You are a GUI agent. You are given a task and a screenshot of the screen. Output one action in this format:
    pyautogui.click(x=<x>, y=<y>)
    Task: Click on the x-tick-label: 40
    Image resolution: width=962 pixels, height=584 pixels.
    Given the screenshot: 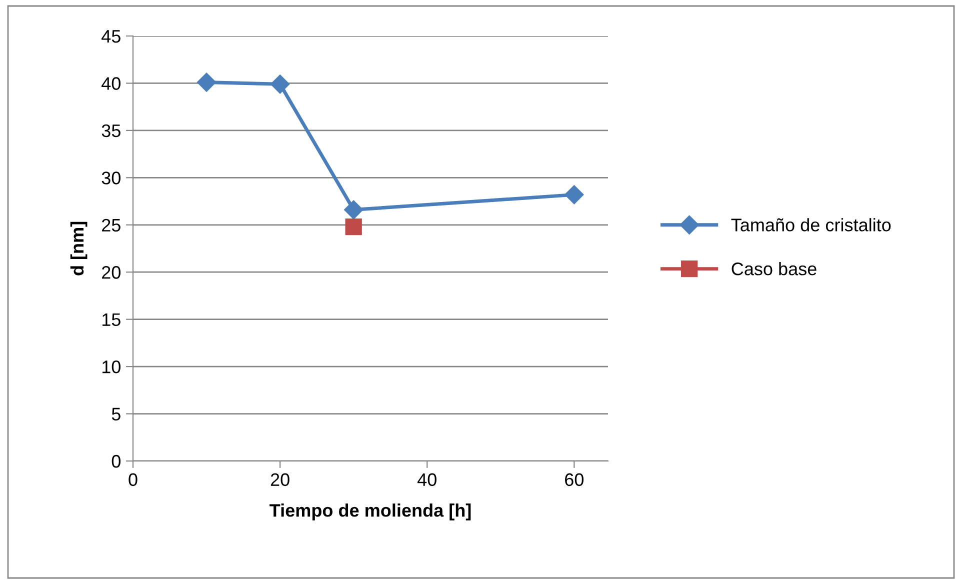 What is the action you would take?
    pyautogui.click(x=426, y=479)
    